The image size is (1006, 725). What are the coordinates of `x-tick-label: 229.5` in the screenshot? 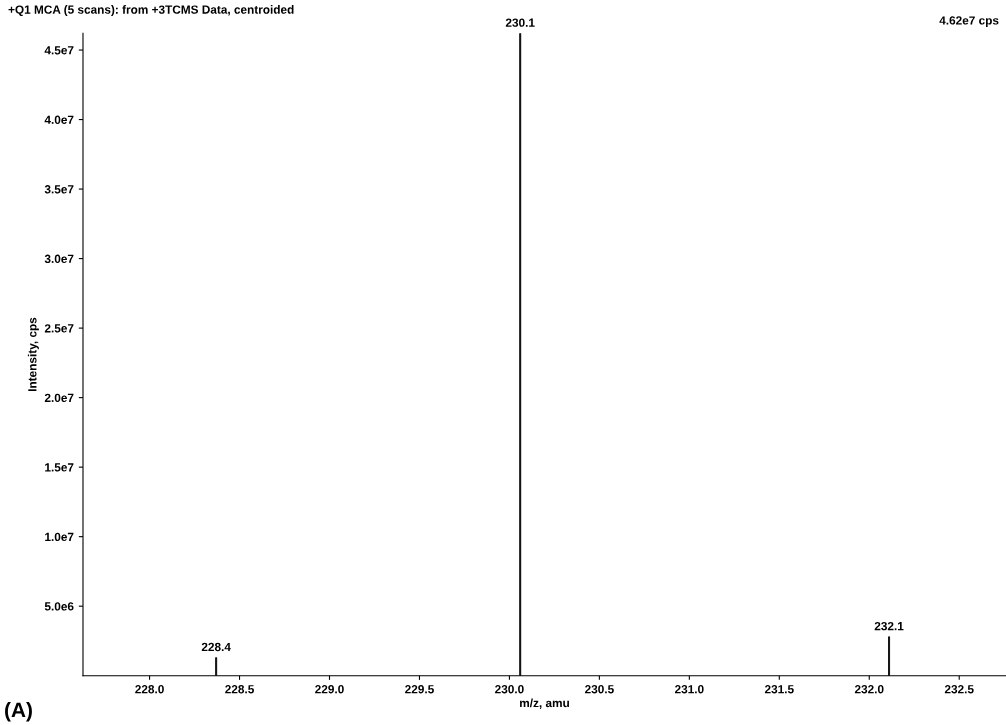 It's located at (419, 689).